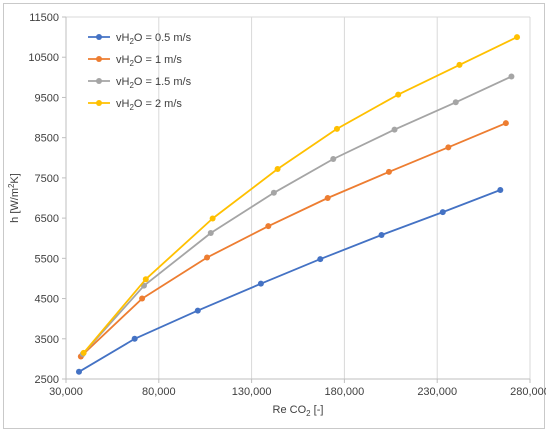 The height and width of the screenshot is (434, 550). What do you see at coordinates (154, 83) in the screenshot?
I see `legend-label: vH2O = 1.5 m/s` at bounding box center [154, 83].